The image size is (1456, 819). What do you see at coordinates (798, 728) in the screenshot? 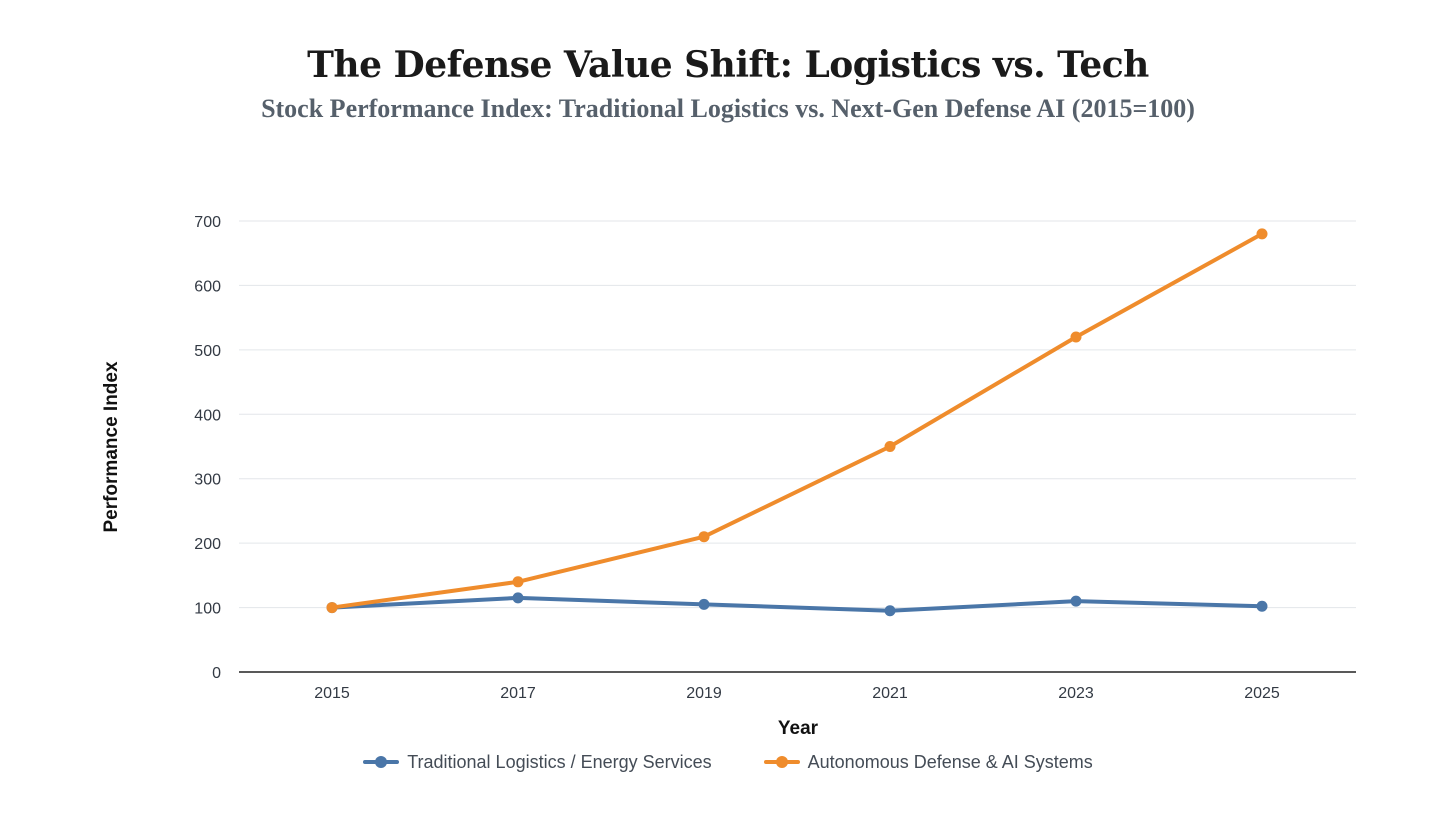
I see `x-axis-title: Year` at bounding box center [798, 728].